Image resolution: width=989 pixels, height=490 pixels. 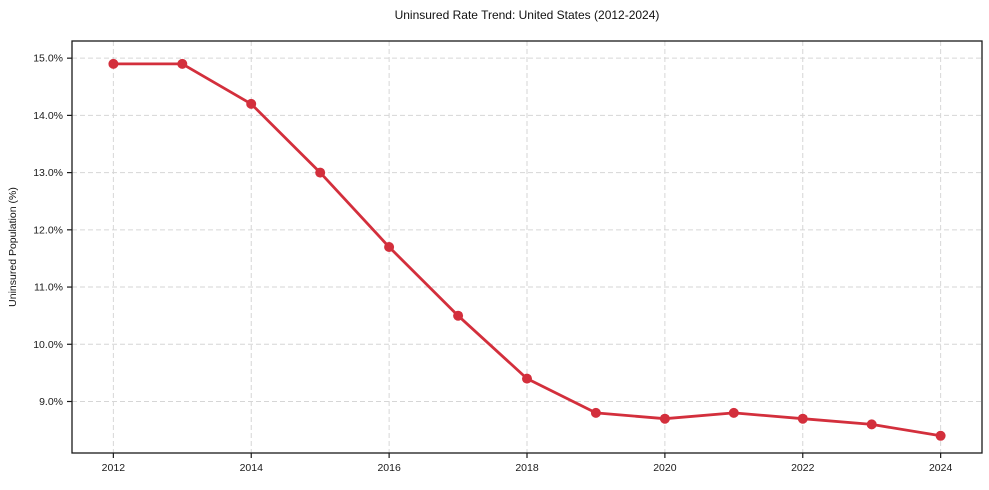 What do you see at coordinates (48, 173) in the screenshot?
I see `y-tick-label: 13.0%` at bounding box center [48, 173].